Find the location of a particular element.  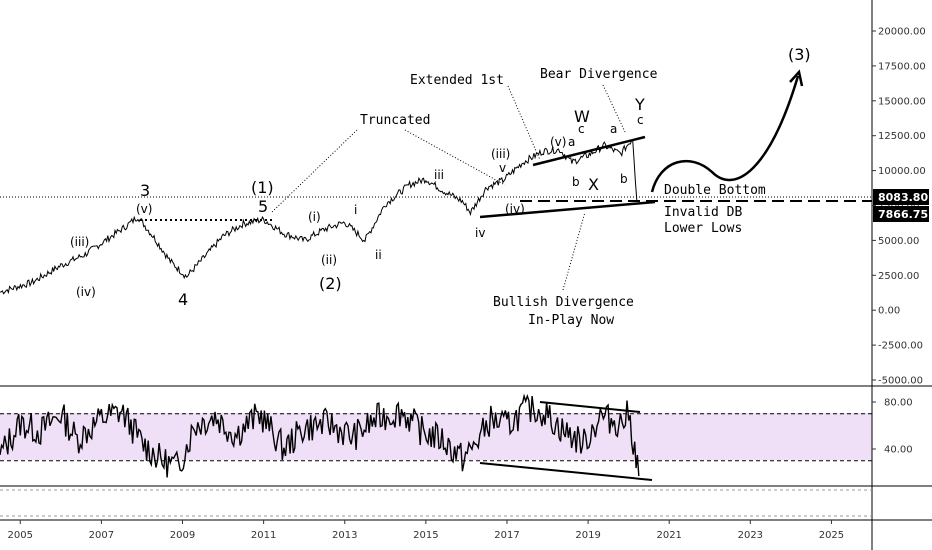

wave-label-iv-paren: (iv) is located at coordinates (86, 292).